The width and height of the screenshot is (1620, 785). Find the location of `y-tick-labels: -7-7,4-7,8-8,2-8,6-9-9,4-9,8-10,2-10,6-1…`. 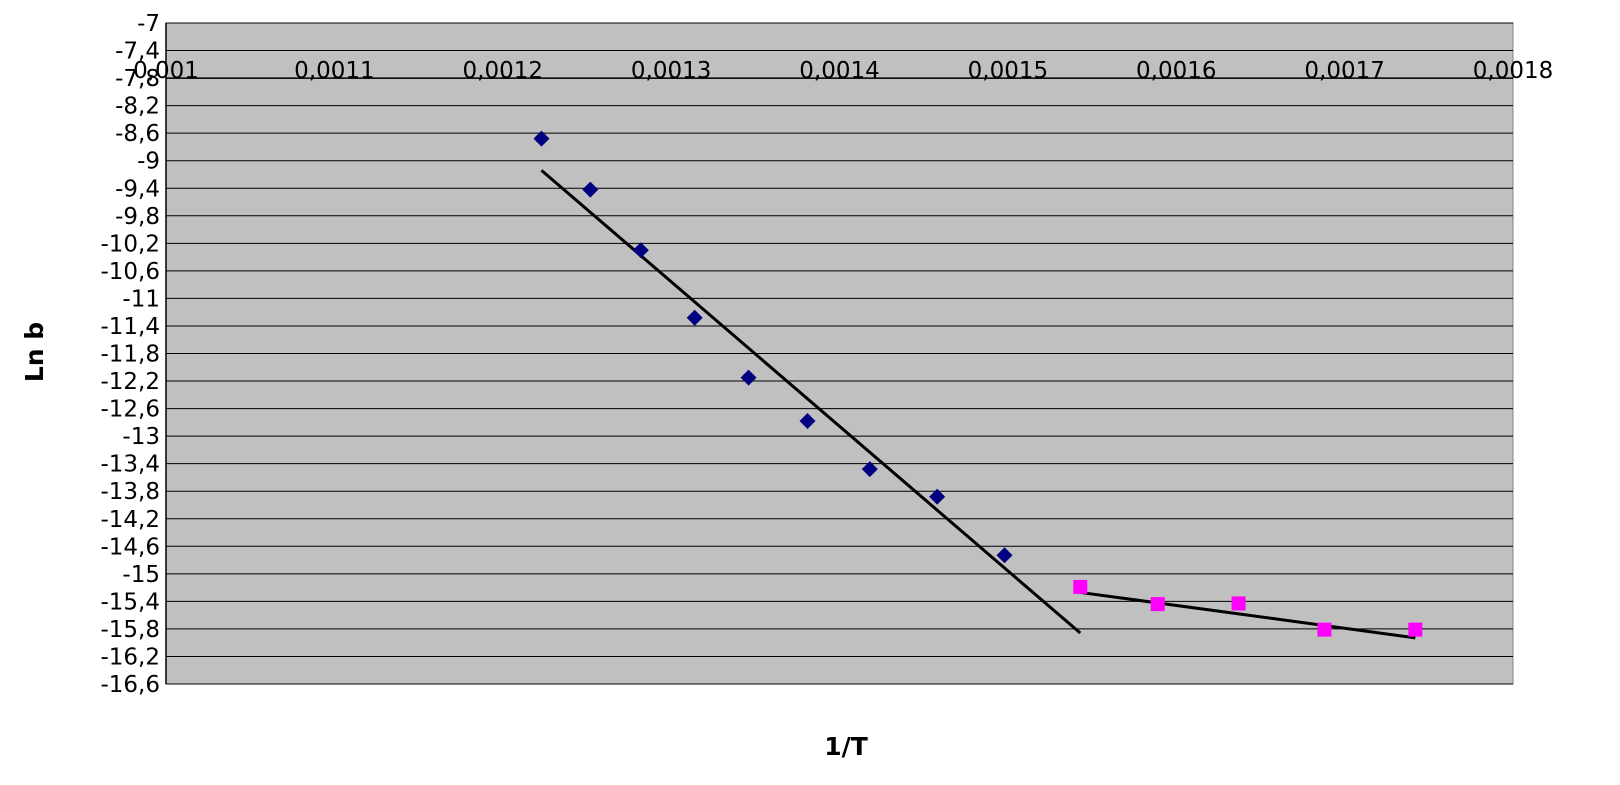

y-tick-labels: -7-7,4-7,8-8,2-8,6-9-9,4-9,8-10,2-10,6-1… is located at coordinates (130, 354).